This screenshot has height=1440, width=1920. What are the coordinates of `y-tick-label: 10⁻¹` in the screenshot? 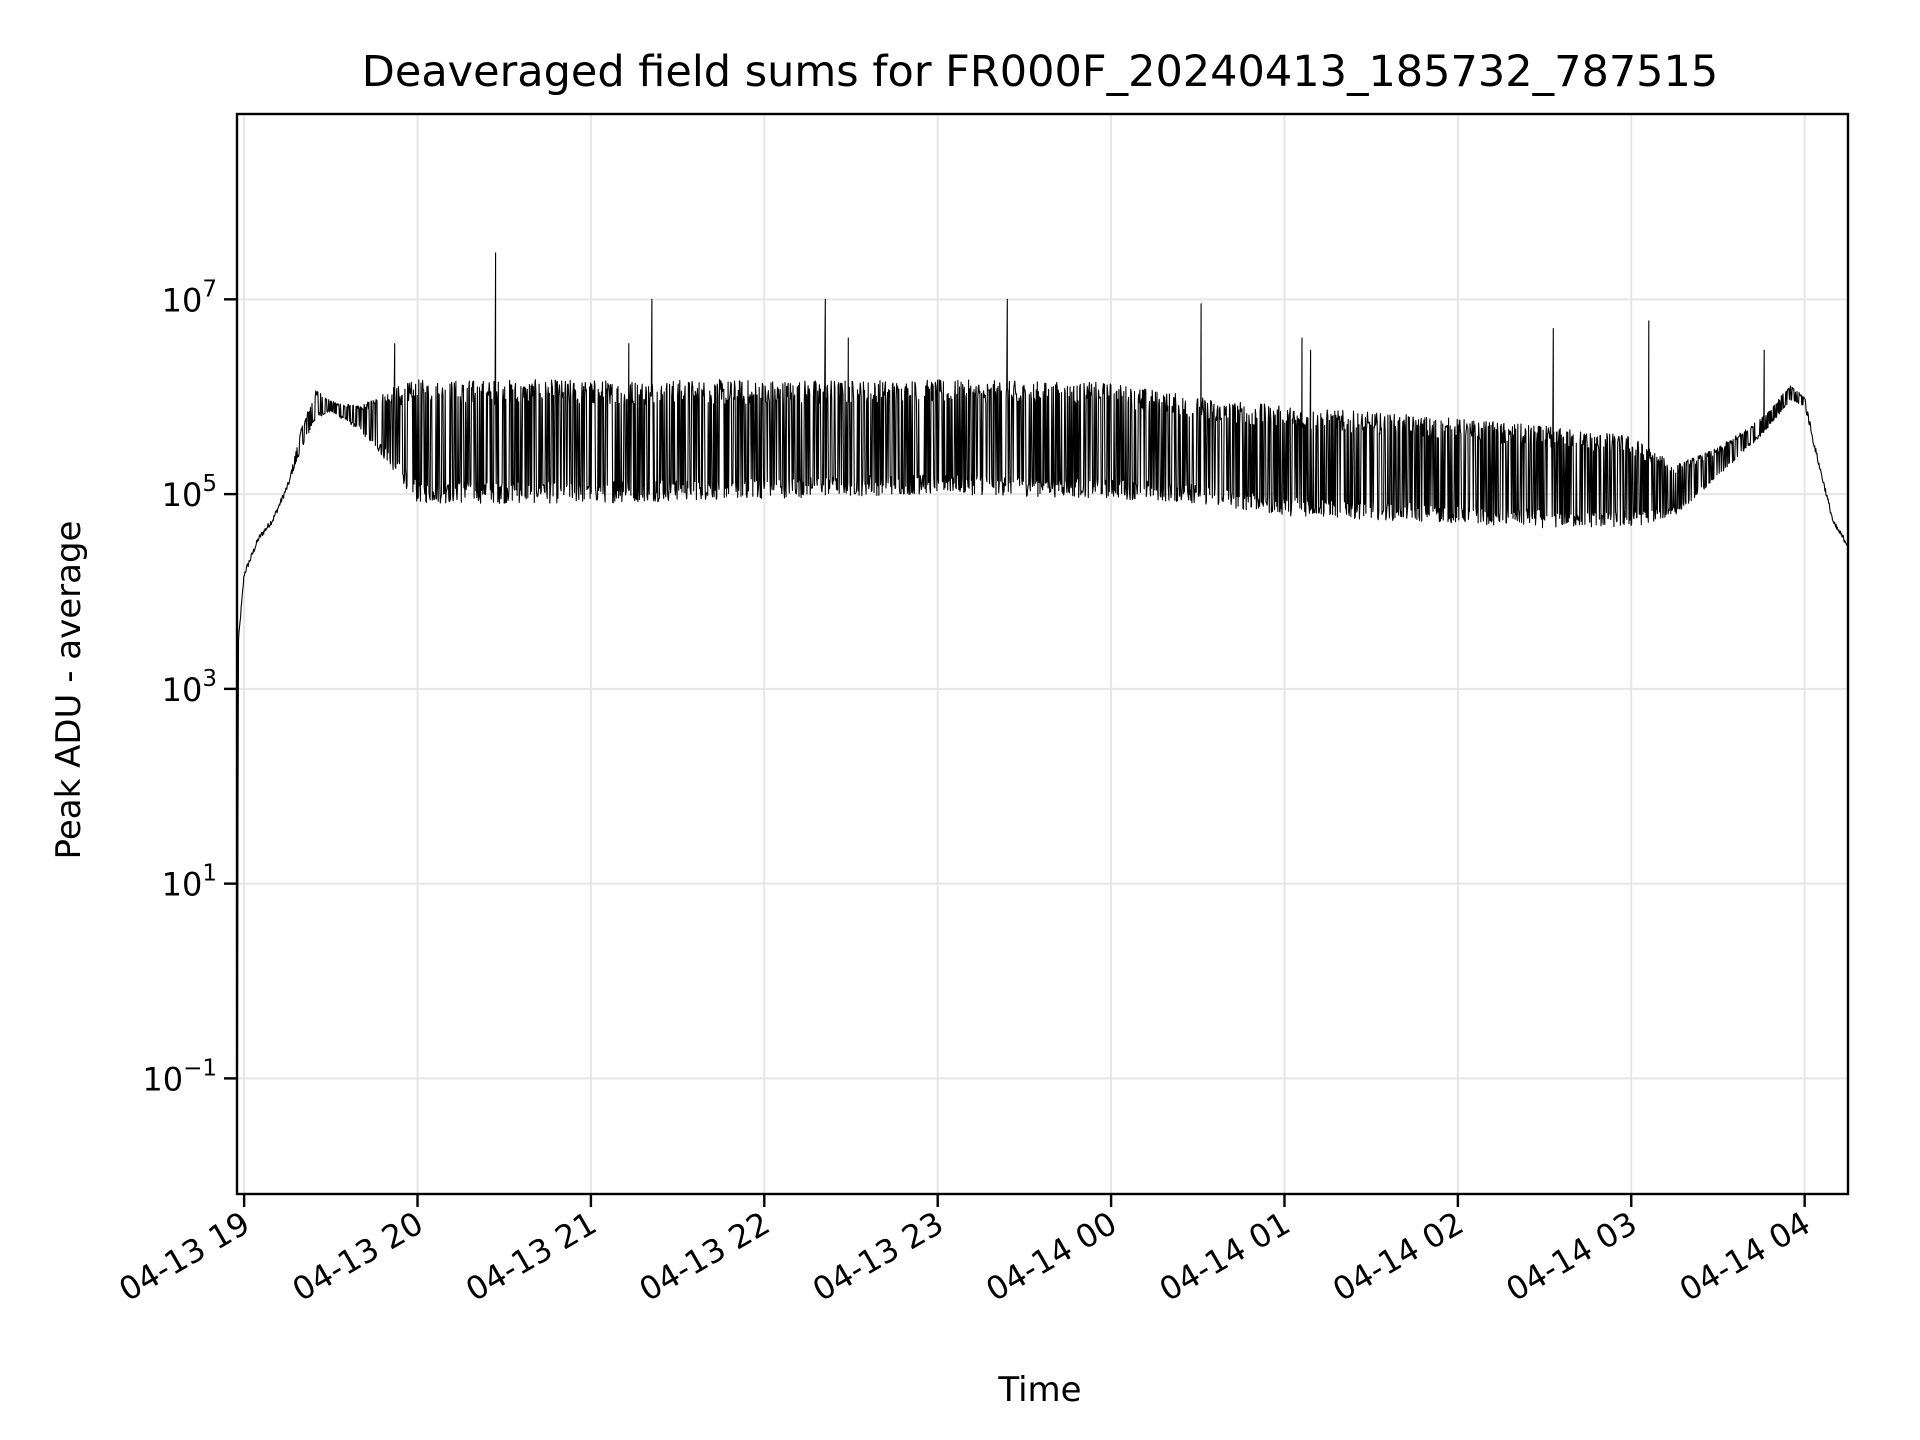 It's located at (179, 1076).